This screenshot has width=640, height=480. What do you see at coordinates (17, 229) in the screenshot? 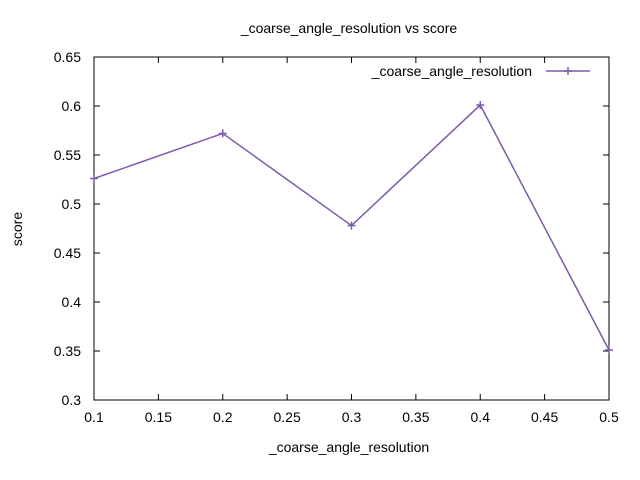
I see `y-axis-label: score` at bounding box center [17, 229].